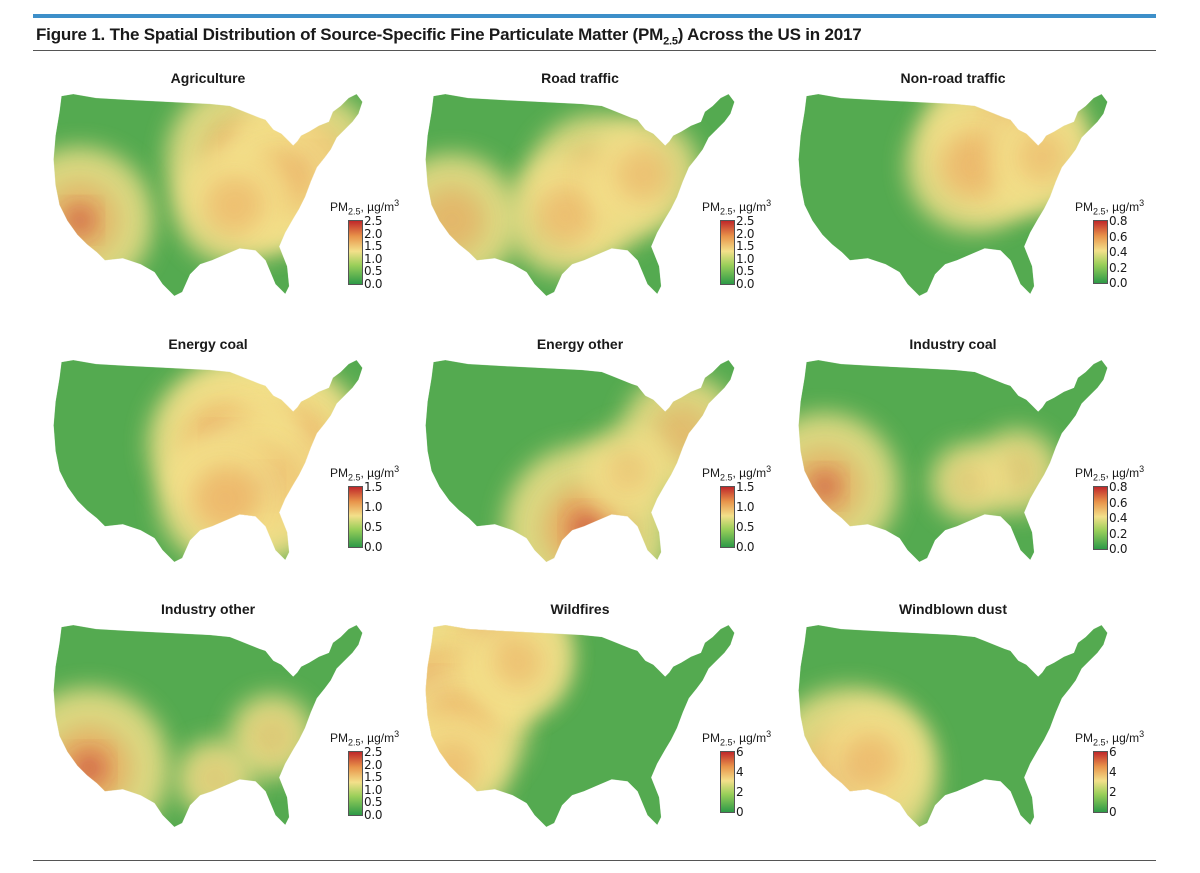 The image size is (1200, 873). I want to click on panel-title: Agriculture, so click(208, 78).